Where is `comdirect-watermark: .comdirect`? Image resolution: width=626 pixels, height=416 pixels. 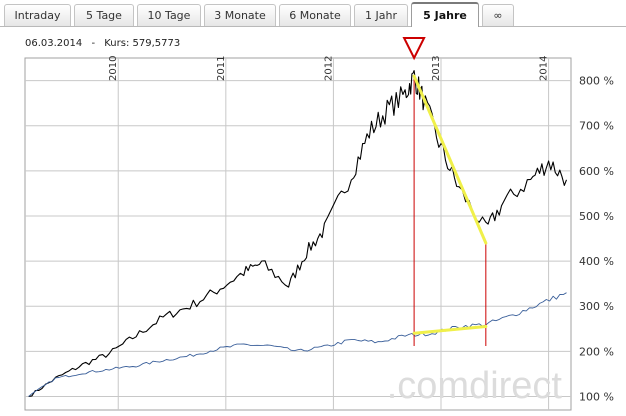
comdirect-watermark: .comdirect is located at coordinates (475, 386).